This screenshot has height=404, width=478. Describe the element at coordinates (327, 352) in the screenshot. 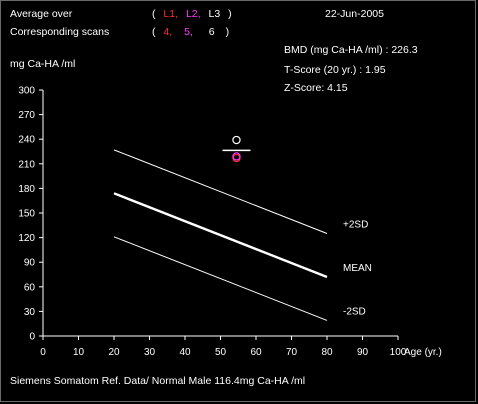

I see `x-tick-label: 80` at that location.